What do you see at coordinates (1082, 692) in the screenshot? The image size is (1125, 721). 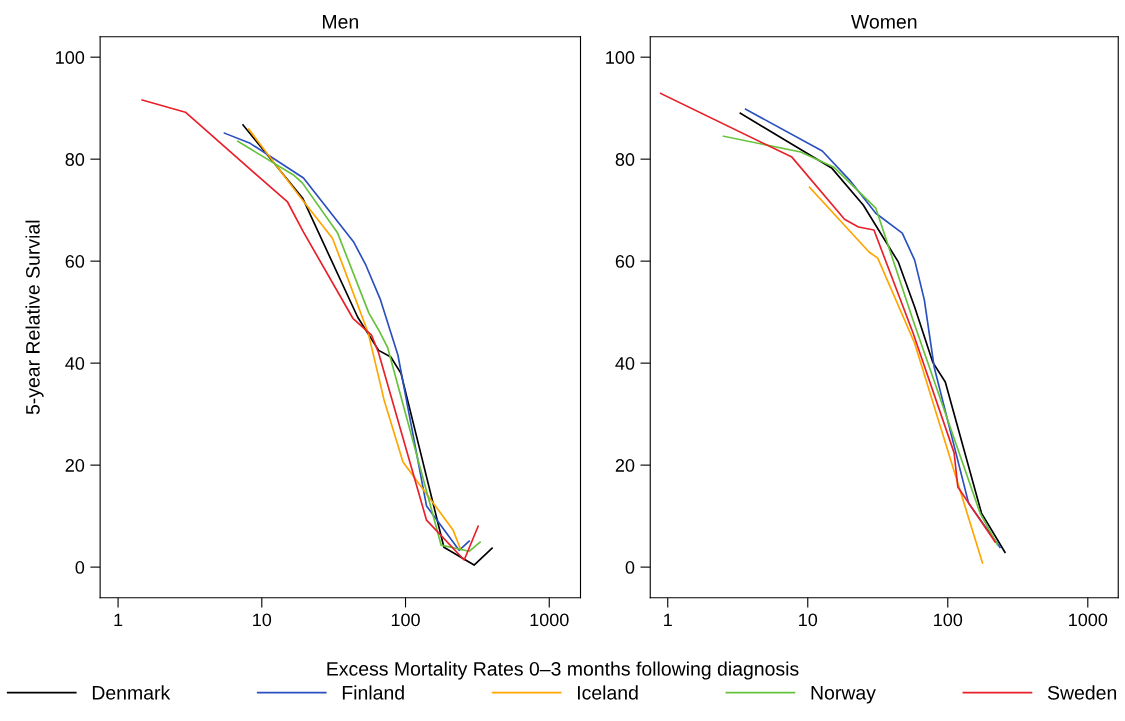 I see `legend-label: Sweden` at bounding box center [1082, 692].